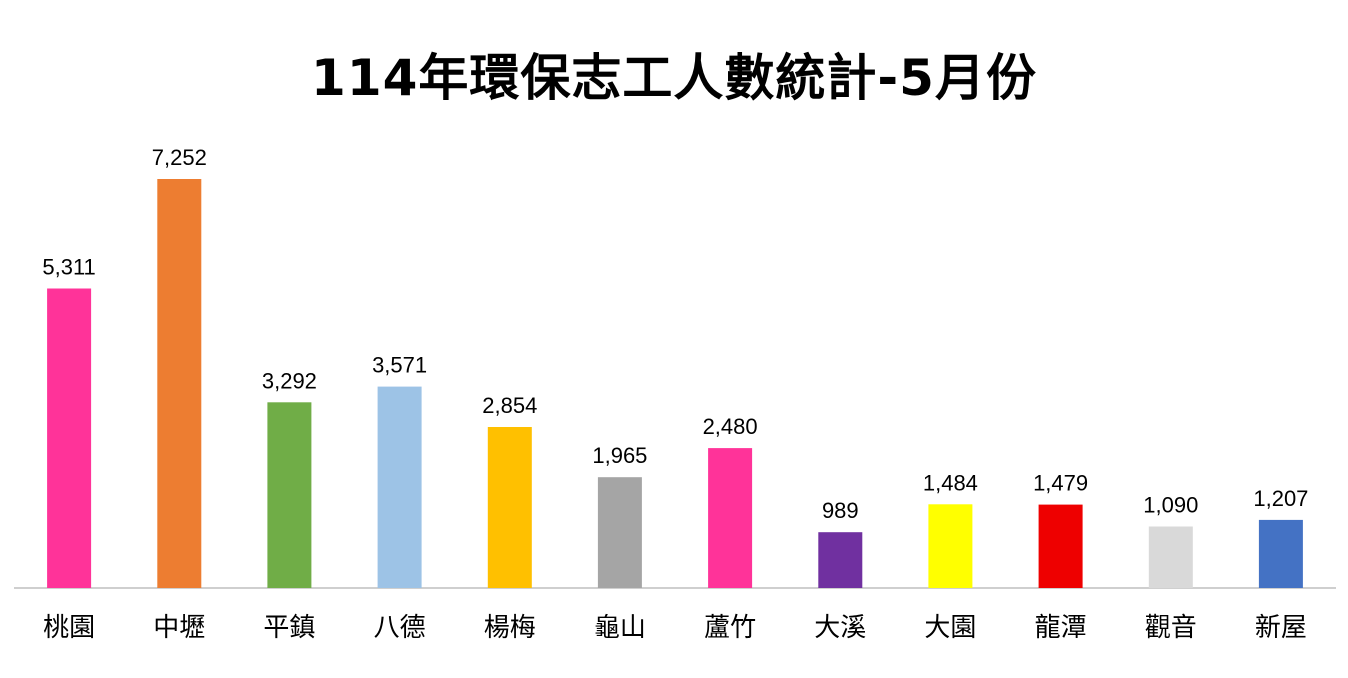 This screenshot has width=1348, height=678. What do you see at coordinates (510, 628) in the screenshot?
I see `category-label-5: 楊梅` at bounding box center [510, 628].